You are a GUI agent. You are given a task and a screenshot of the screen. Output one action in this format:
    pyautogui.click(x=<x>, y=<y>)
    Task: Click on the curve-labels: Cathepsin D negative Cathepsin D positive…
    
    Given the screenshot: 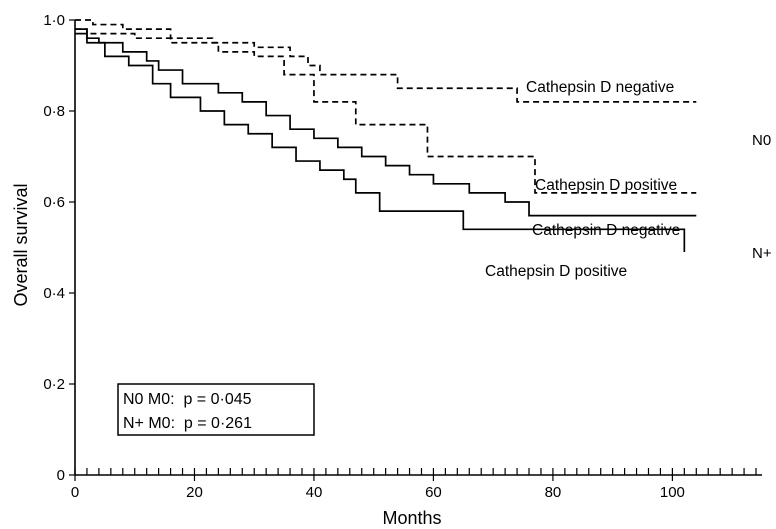 What is the action you would take?
    pyautogui.click(x=582, y=179)
    